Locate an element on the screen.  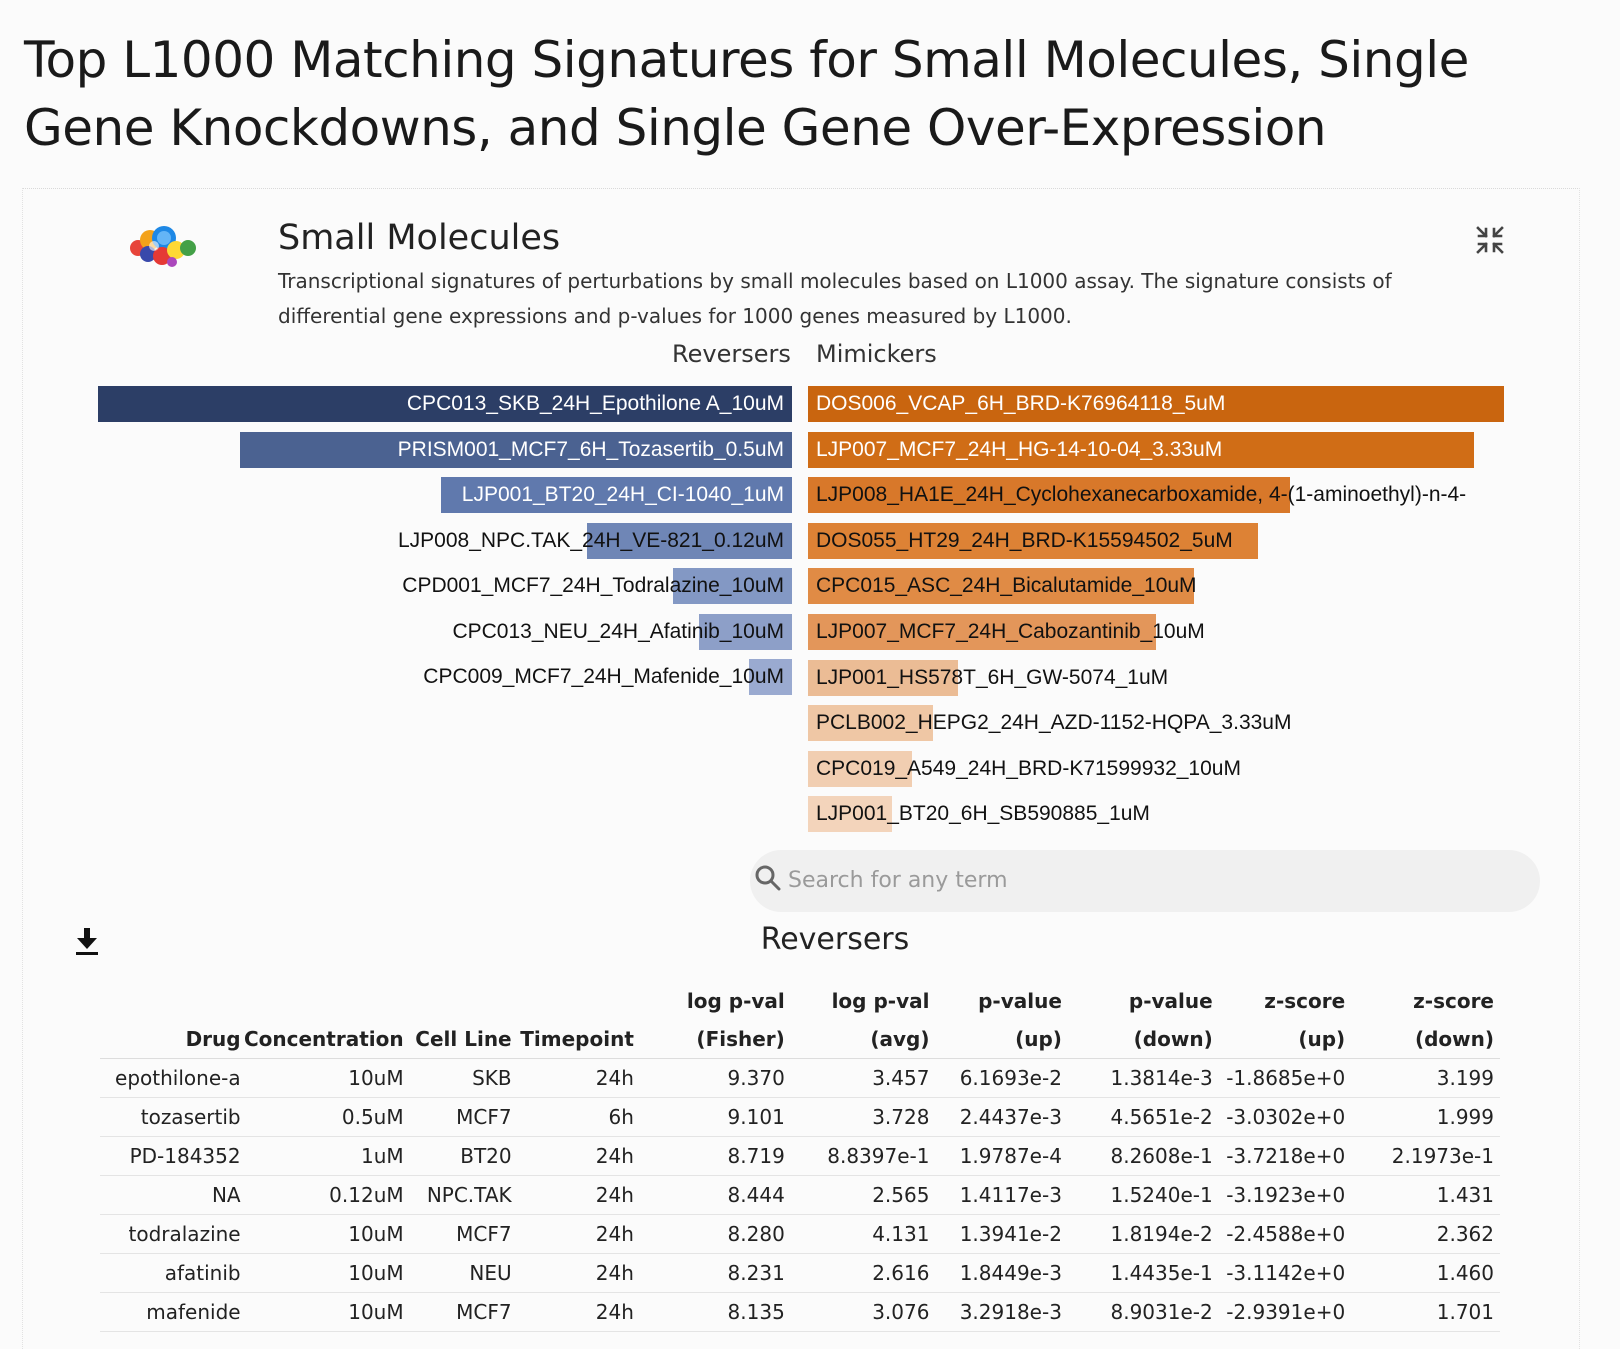
table-cell: mafenide is located at coordinates (170, 1312).